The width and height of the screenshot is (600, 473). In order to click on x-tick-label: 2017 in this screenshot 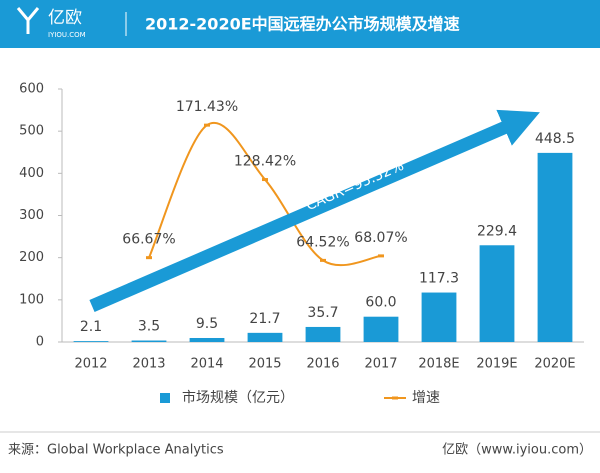, I will do `click(380, 364)`.